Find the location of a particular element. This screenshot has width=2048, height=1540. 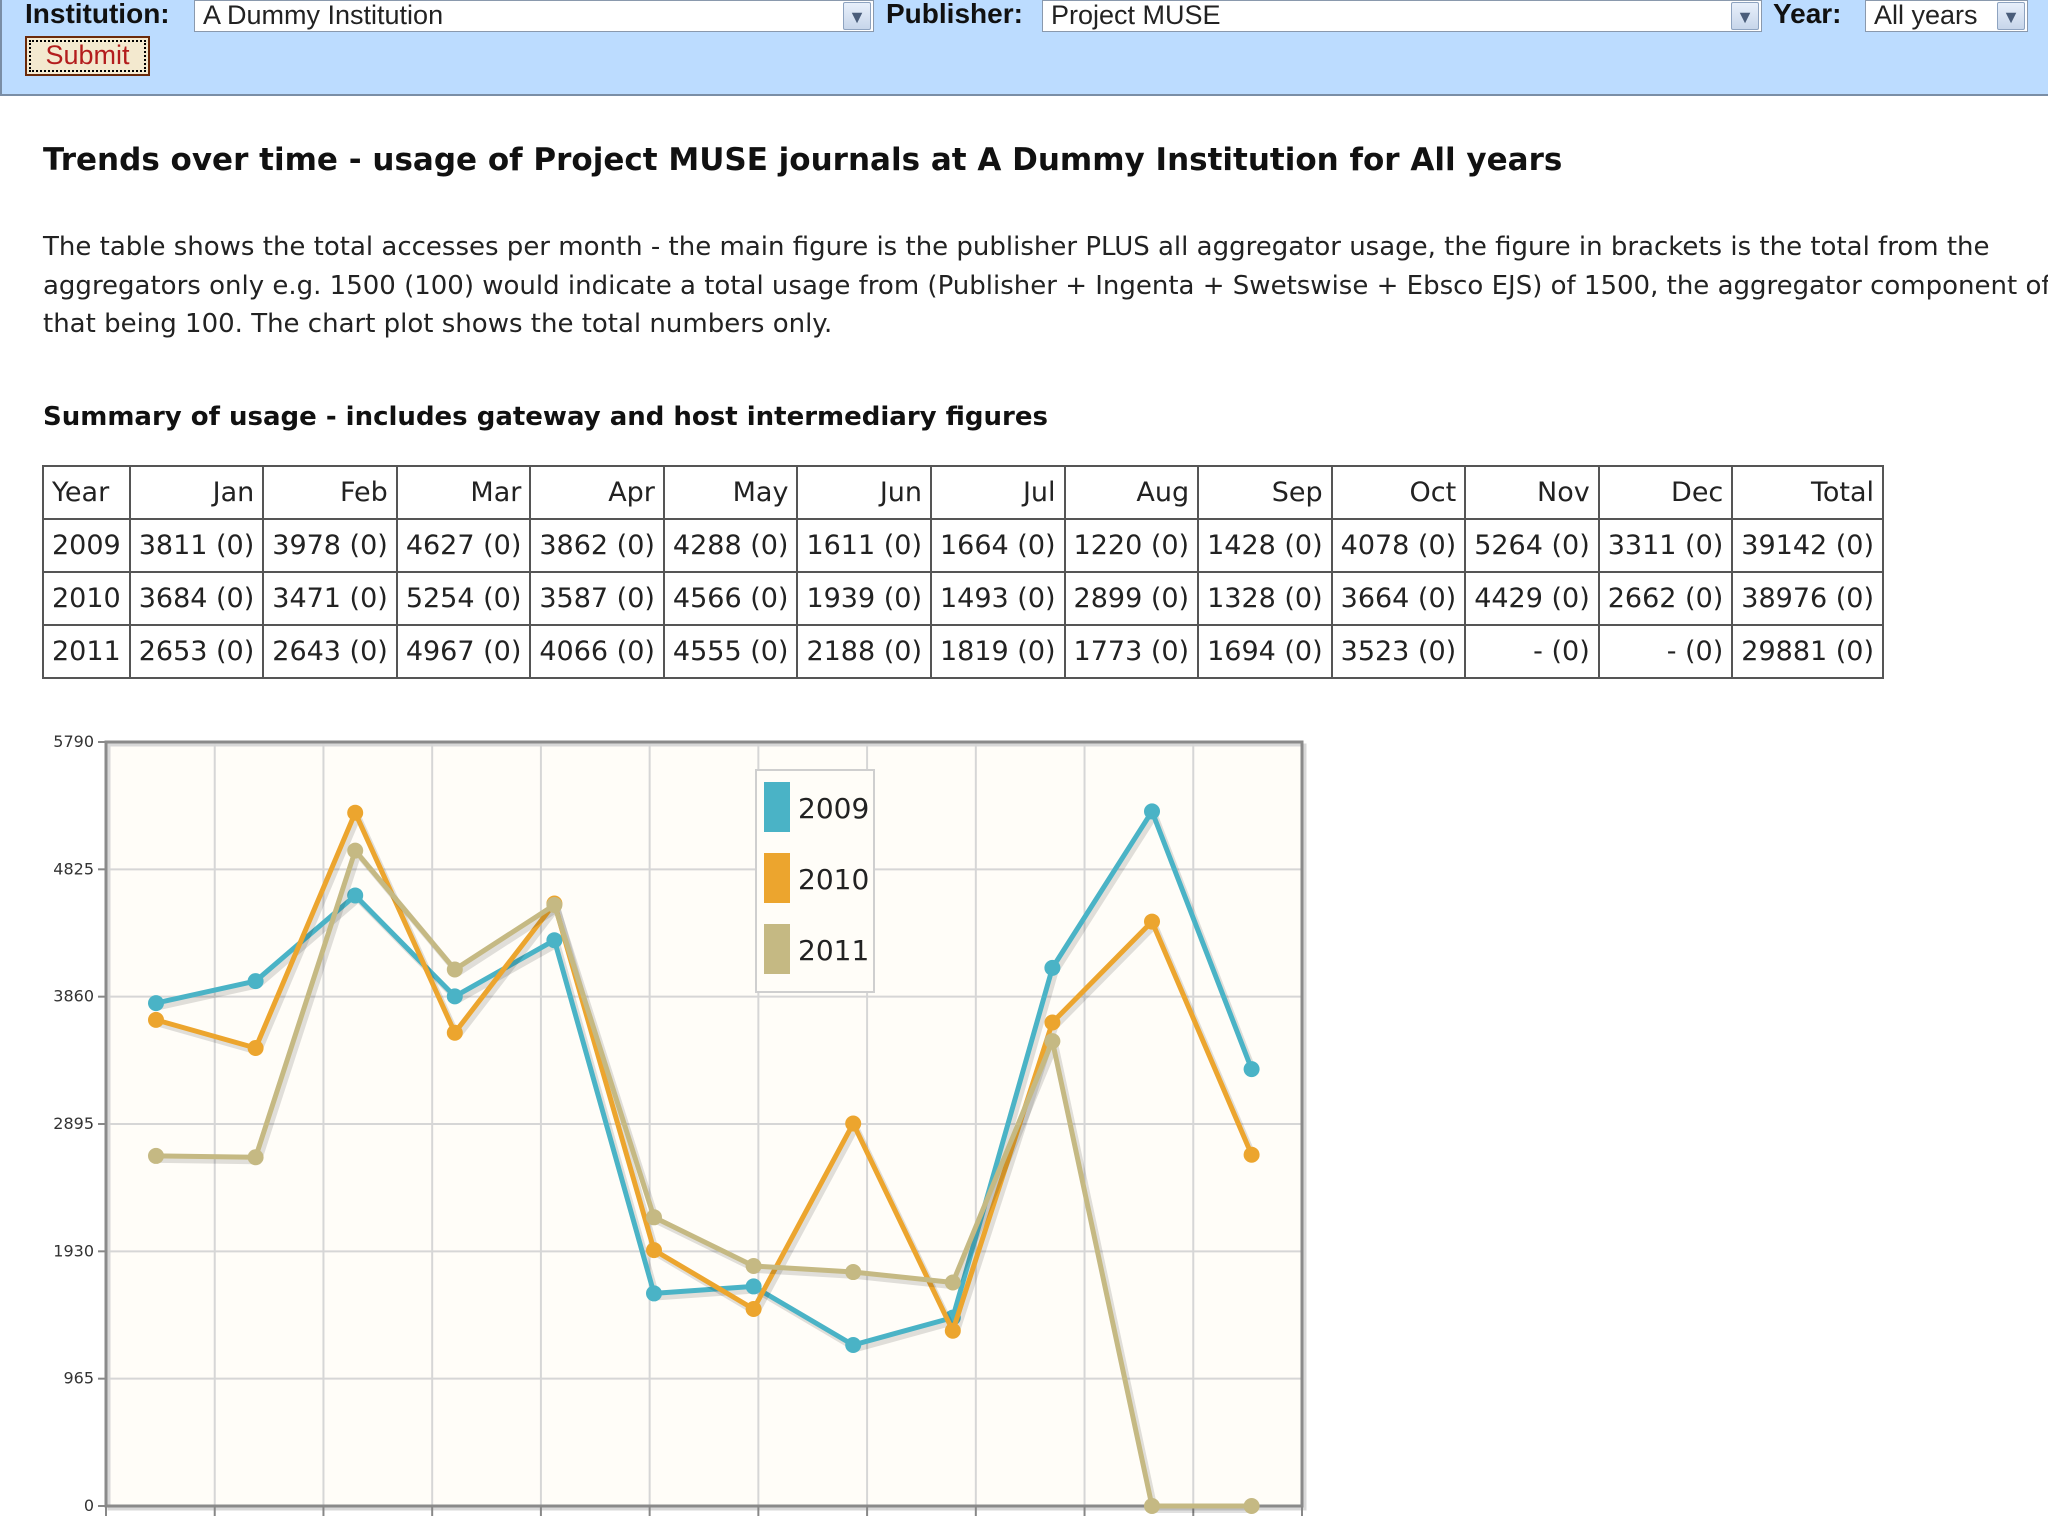

y-tick-label: 0 is located at coordinates (89, 1505).